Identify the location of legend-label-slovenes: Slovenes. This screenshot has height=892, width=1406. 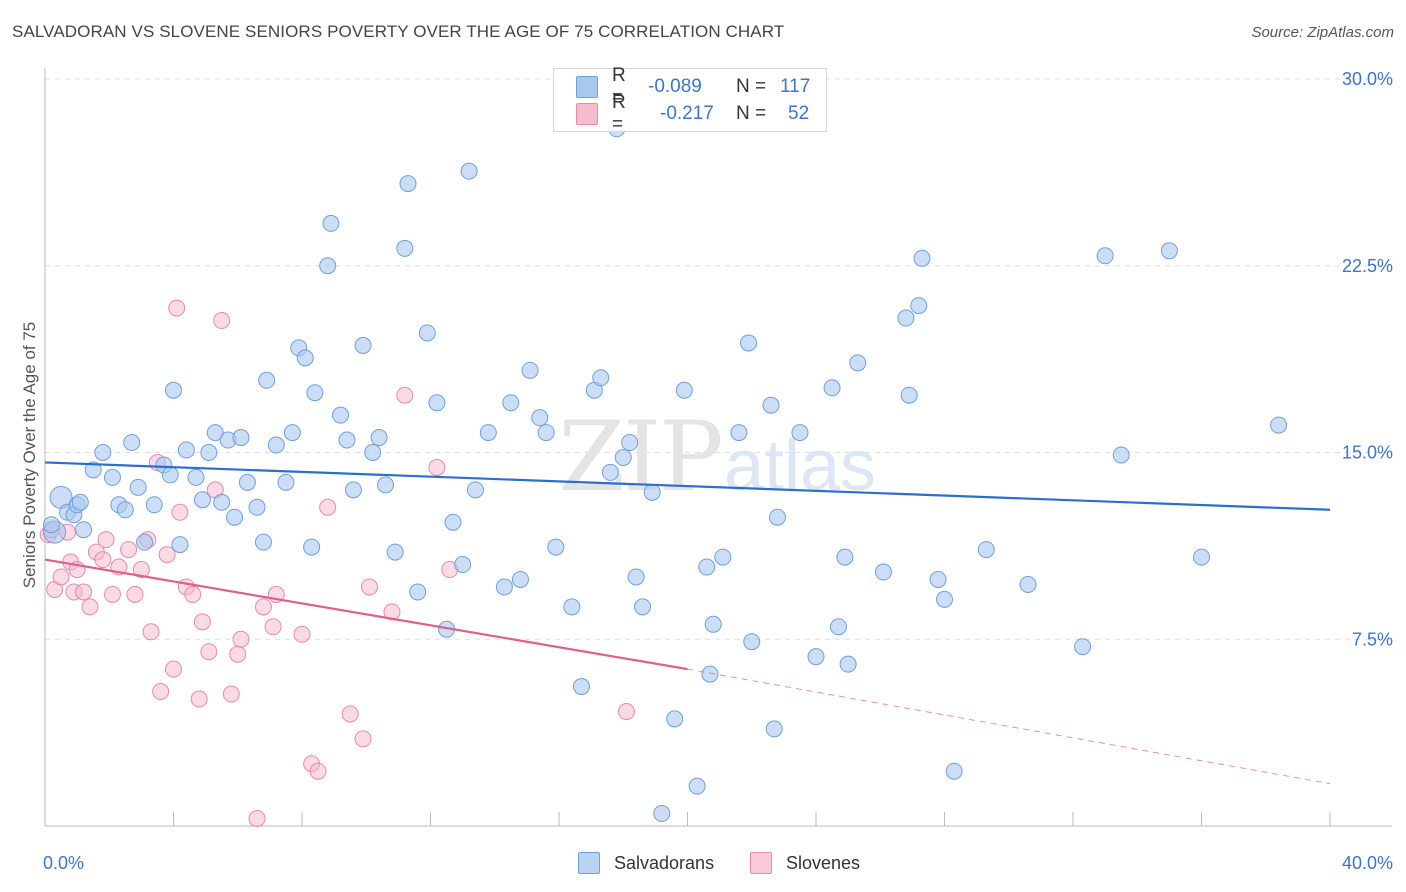
(823, 862).